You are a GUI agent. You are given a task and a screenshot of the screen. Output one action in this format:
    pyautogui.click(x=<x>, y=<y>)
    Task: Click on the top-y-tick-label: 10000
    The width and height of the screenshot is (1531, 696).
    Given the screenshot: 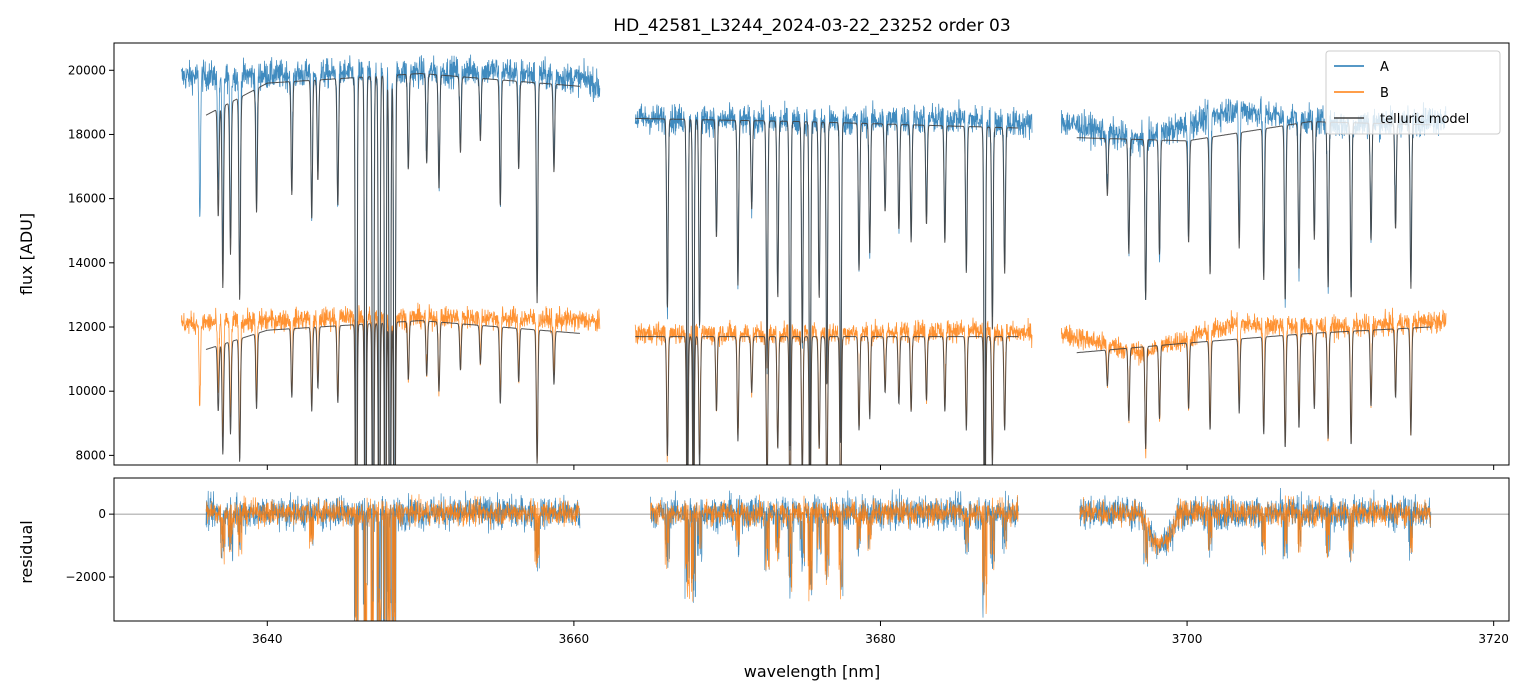 What is the action you would take?
    pyautogui.click(x=87, y=391)
    